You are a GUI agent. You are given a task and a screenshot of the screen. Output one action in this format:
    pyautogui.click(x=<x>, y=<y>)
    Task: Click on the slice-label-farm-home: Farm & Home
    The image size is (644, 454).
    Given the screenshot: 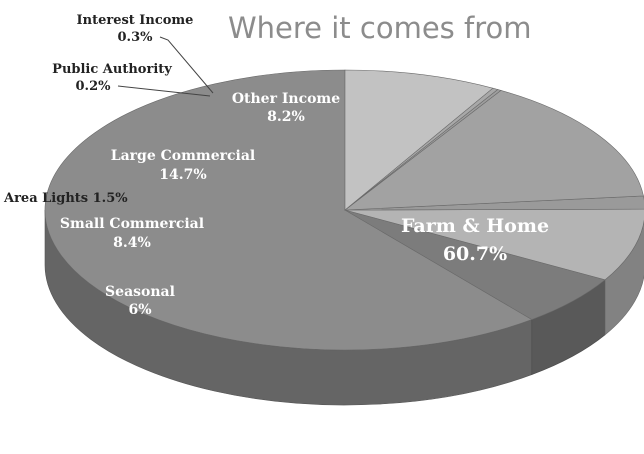 What is the action you would take?
    pyautogui.click(x=475, y=226)
    